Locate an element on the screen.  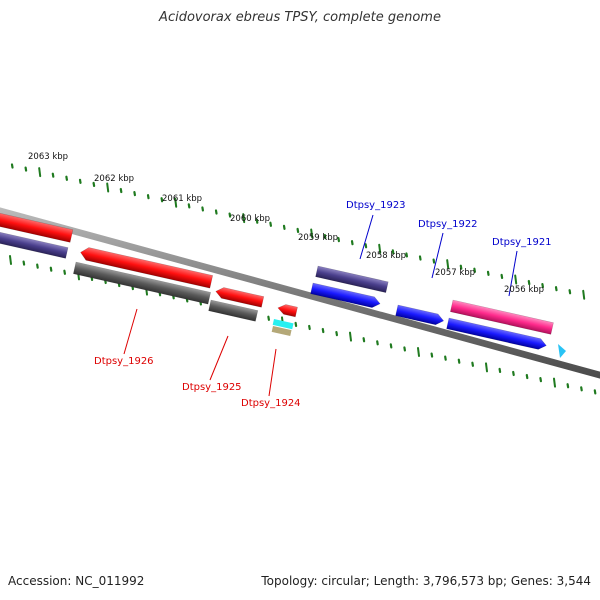
gene-feature is located at coordinates (34, 244).